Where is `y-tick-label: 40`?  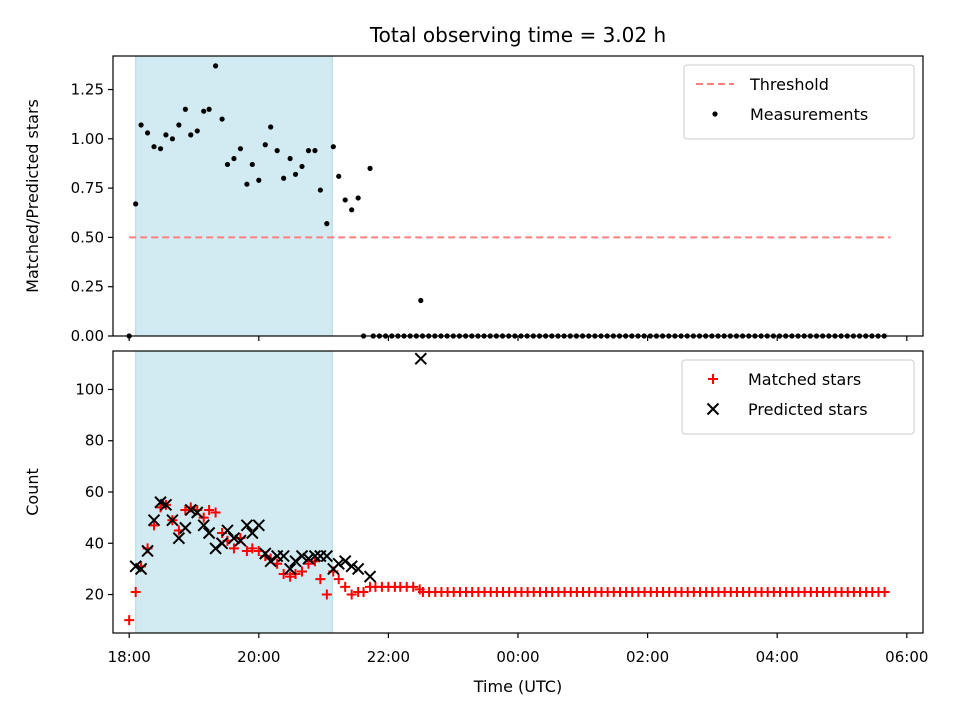
y-tick-label: 40 is located at coordinates (94, 543).